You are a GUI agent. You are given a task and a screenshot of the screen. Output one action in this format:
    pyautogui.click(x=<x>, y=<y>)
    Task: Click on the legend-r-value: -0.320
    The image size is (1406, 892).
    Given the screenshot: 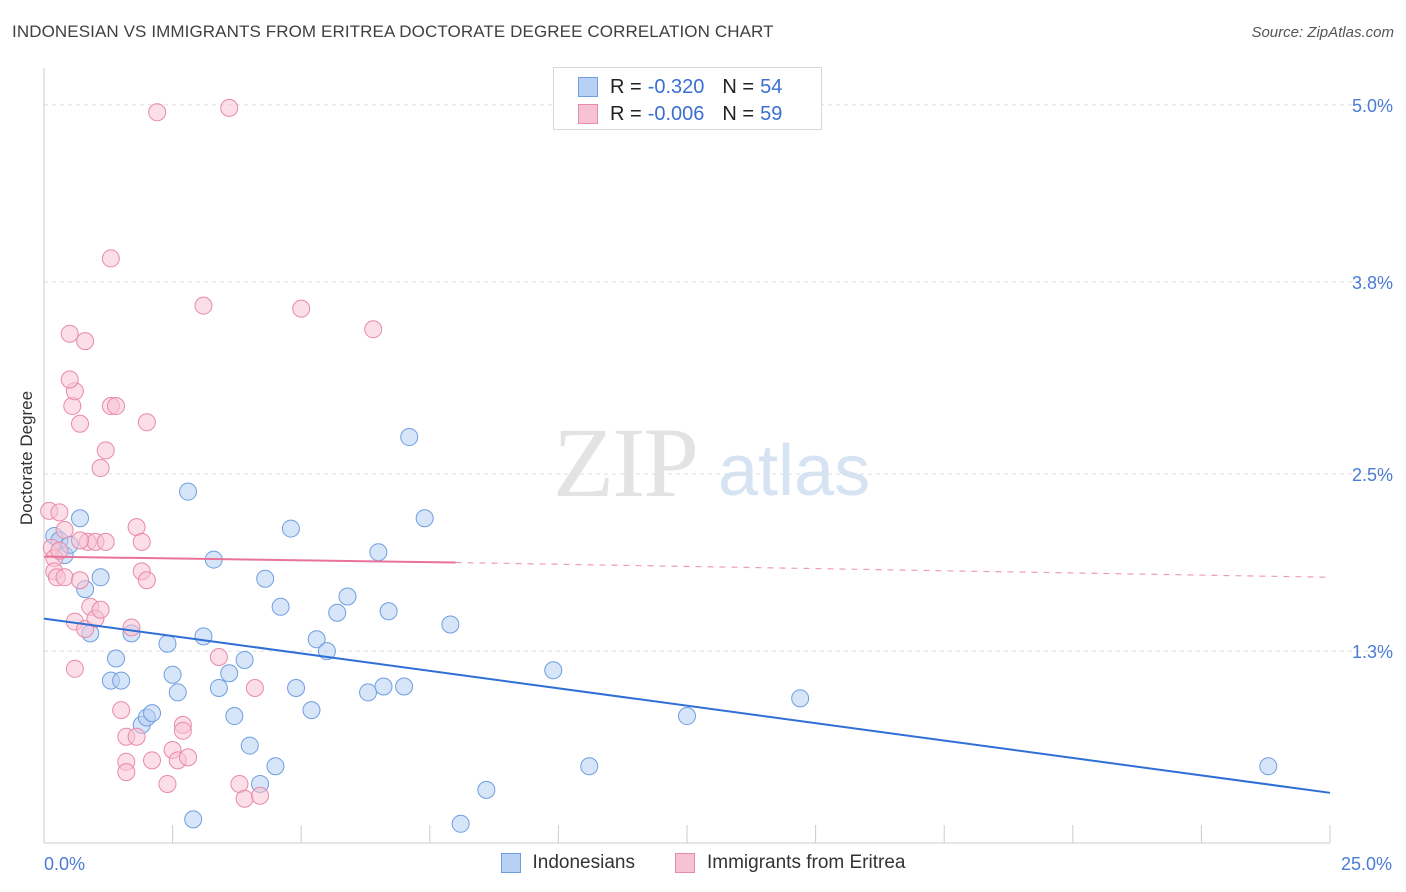 What is the action you would take?
    pyautogui.click(x=676, y=86)
    